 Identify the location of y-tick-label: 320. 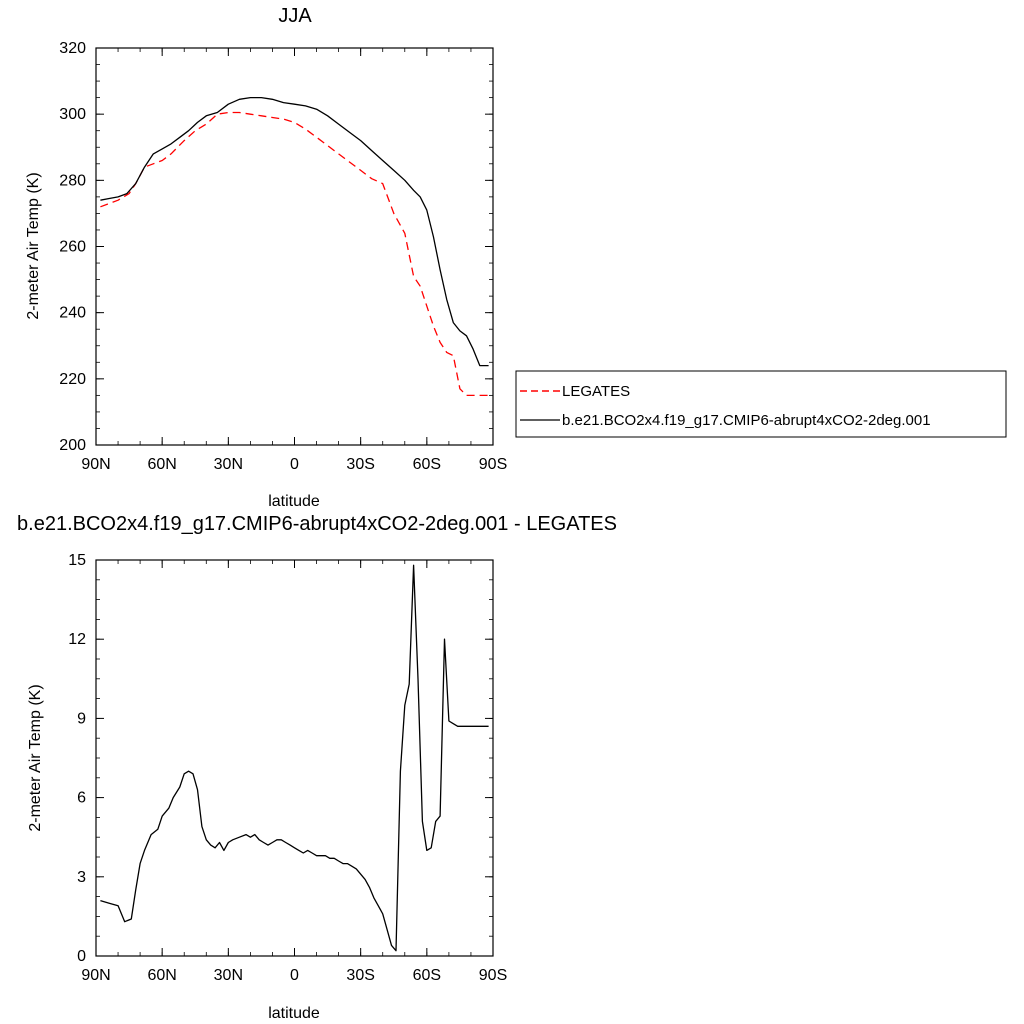
(72, 48).